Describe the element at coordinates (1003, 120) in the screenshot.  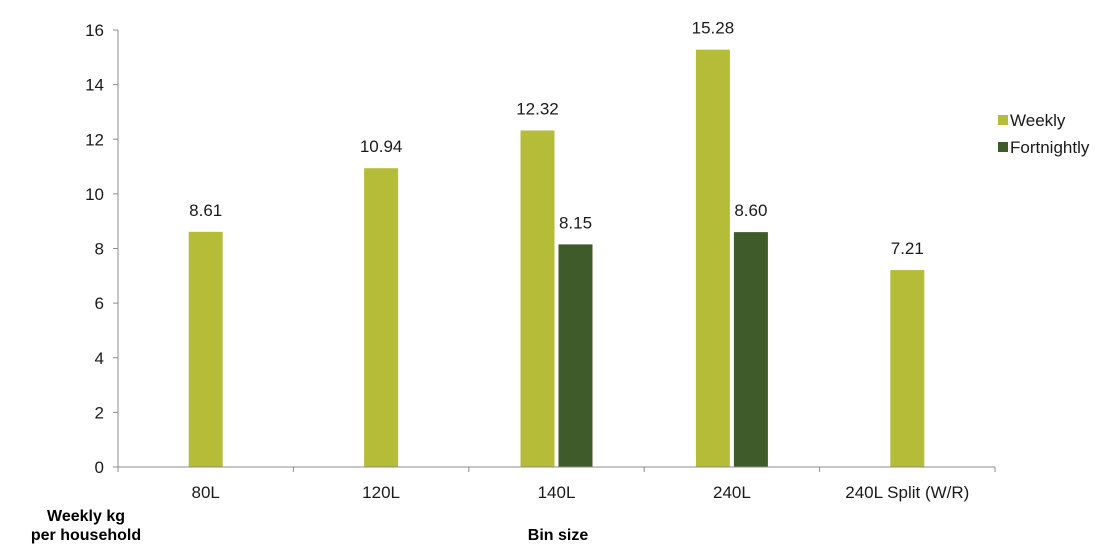
I see `legend-swatch-weekly` at that location.